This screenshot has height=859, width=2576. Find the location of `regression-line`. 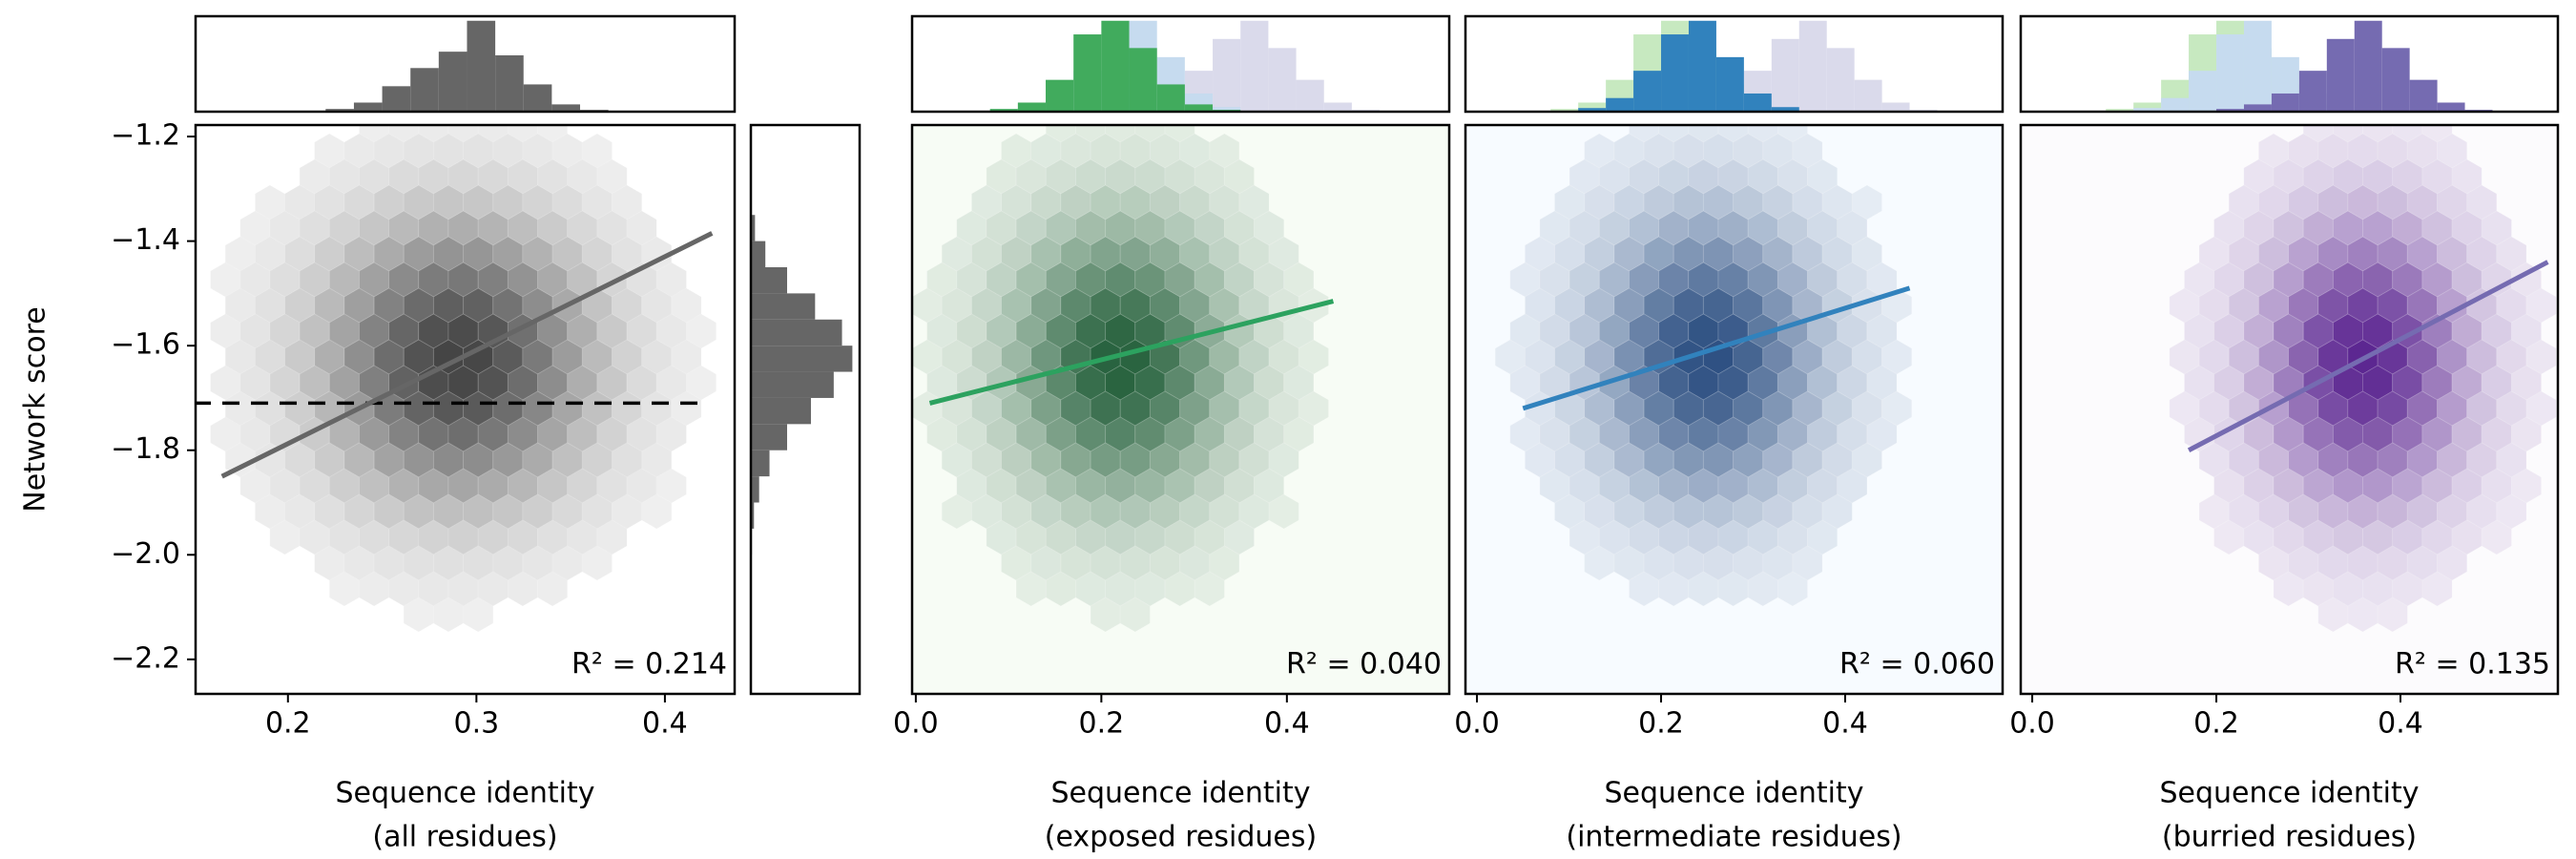

regression-line is located at coordinates (467, 355).